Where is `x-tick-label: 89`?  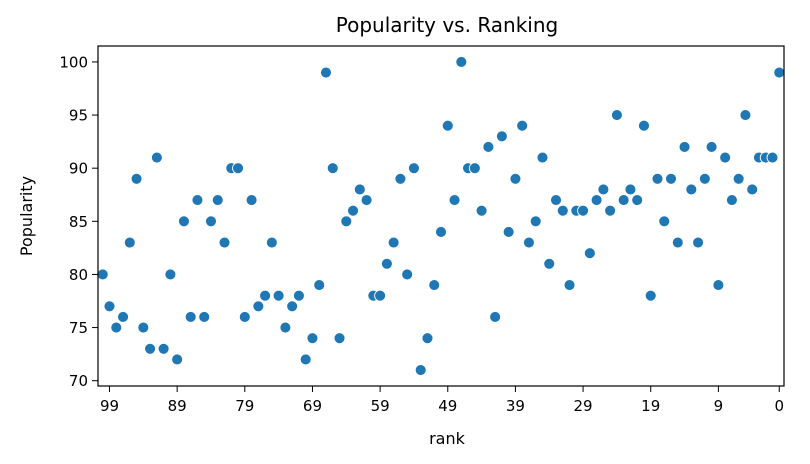 x-tick-label: 89 is located at coordinates (177, 406).